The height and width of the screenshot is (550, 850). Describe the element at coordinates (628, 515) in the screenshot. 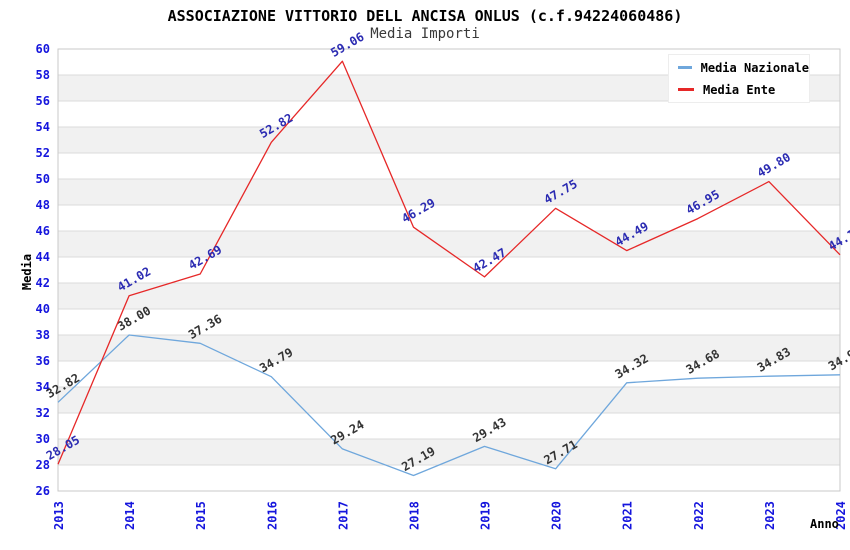

I see `x-tick-label: 2021` at that location.